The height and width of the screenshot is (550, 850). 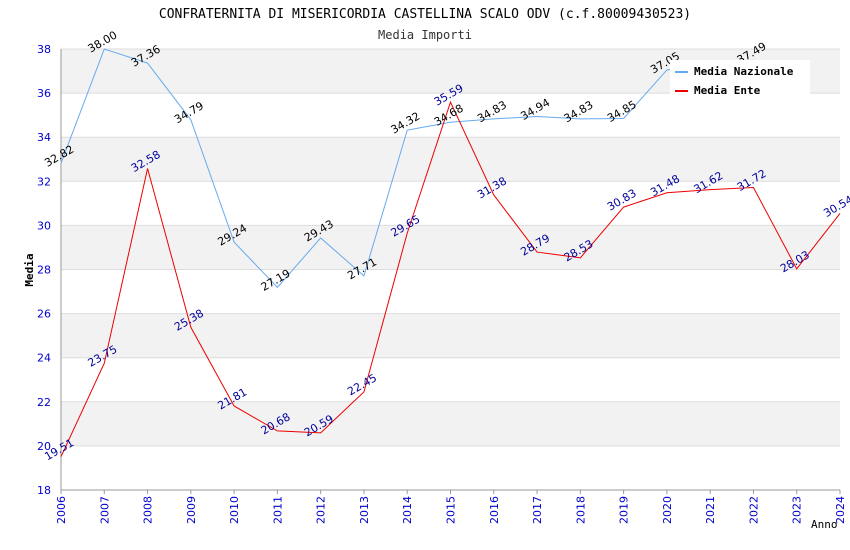 I want to click on x-tick-label: 2014, so click(x=407, y=510).